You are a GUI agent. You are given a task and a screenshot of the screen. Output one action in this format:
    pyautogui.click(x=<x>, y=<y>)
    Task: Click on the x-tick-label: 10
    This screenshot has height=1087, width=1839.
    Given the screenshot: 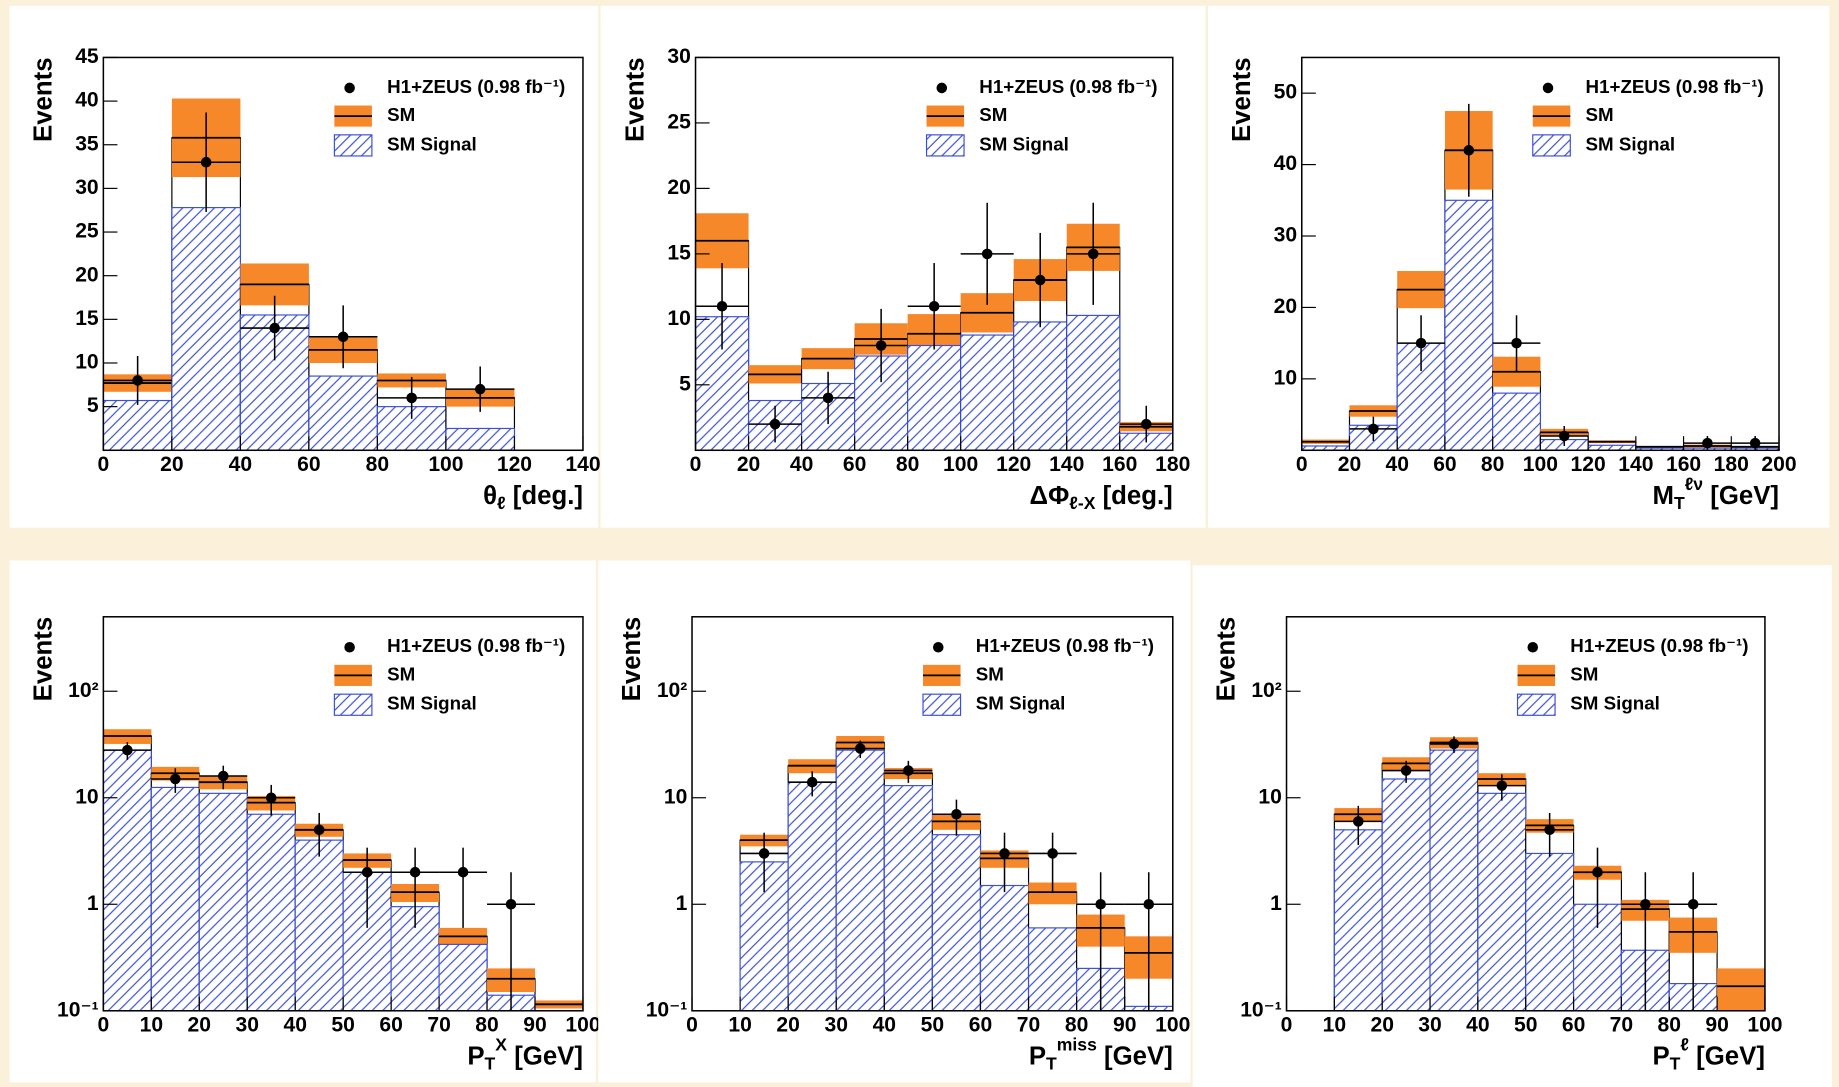 What is the action you would take?
    pyautogui.click(x=1334, y=1025)
    